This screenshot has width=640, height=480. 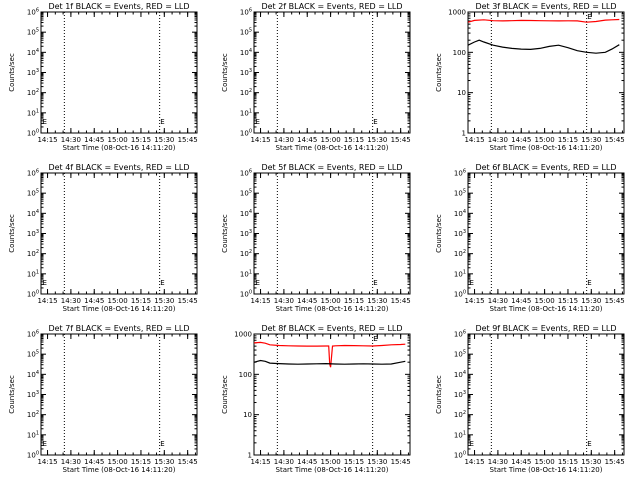 I want to click on chart-title: Det 4f BLACK = Events, RED = LLD, so click(x=118, y=167).